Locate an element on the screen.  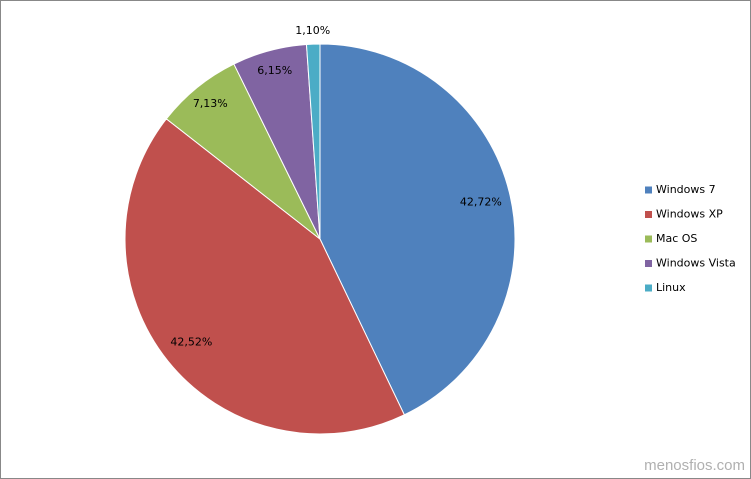
legend-label: Linux is located at coordinates (671, 287).